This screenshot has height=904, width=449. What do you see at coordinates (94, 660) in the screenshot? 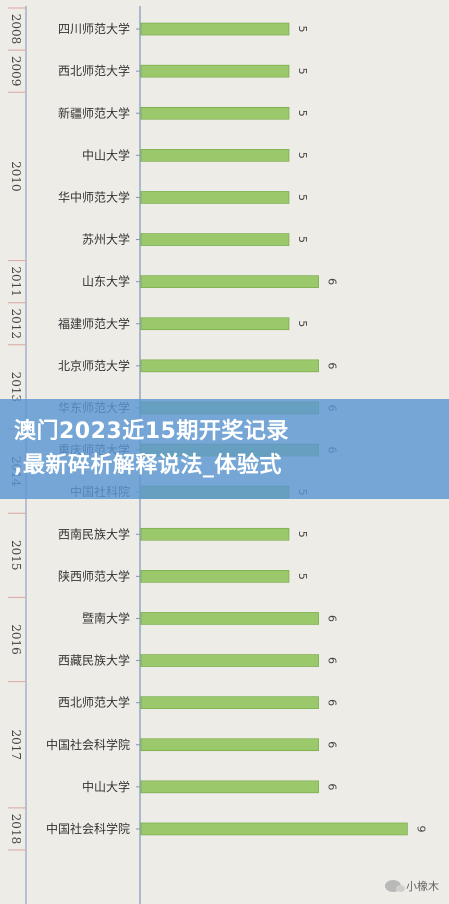
I see `category-label: 西藏民族大学` at bounding box center [94, 660].